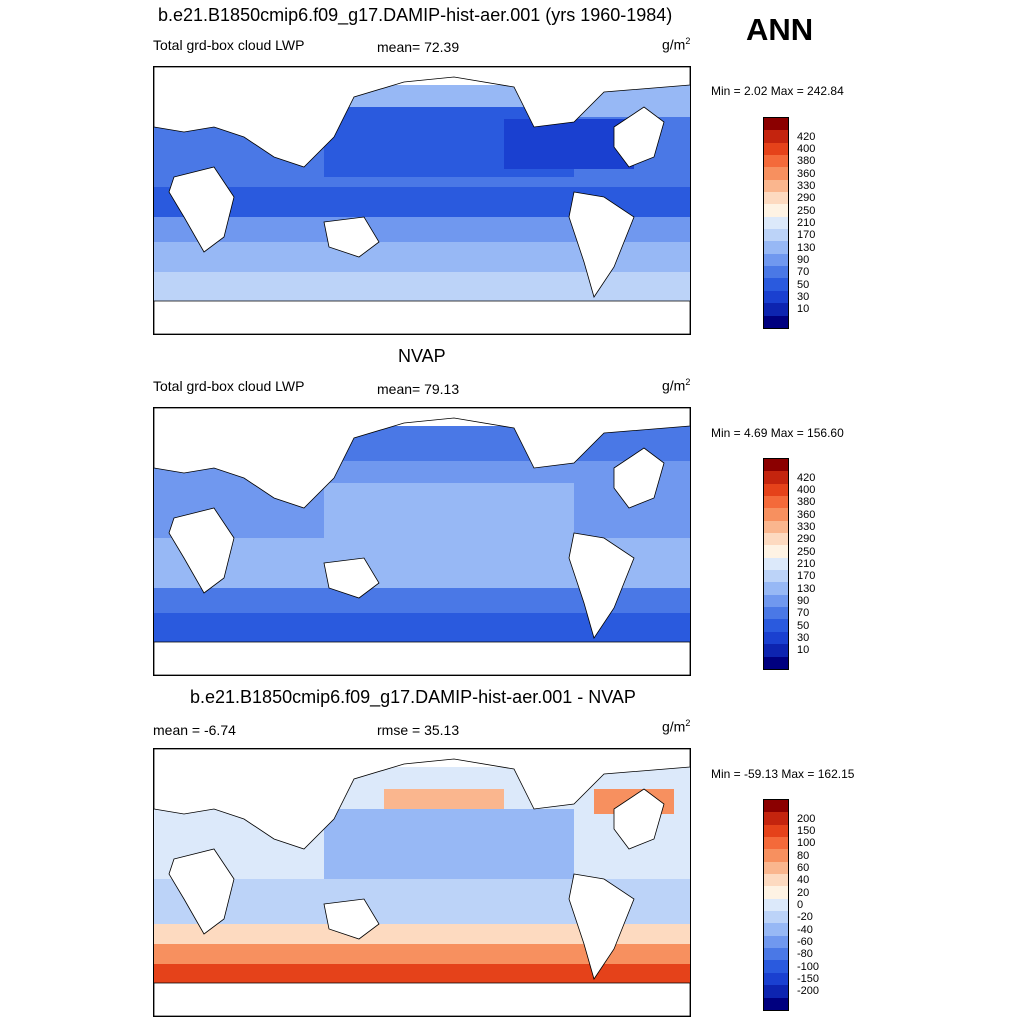 Image resolution: width=1024 pixels, height=1024 pixels. Describe the element at coordinates (806, 223) in the screenshot. I see `panel-1-colorbar-tick-label: 210` at that location.